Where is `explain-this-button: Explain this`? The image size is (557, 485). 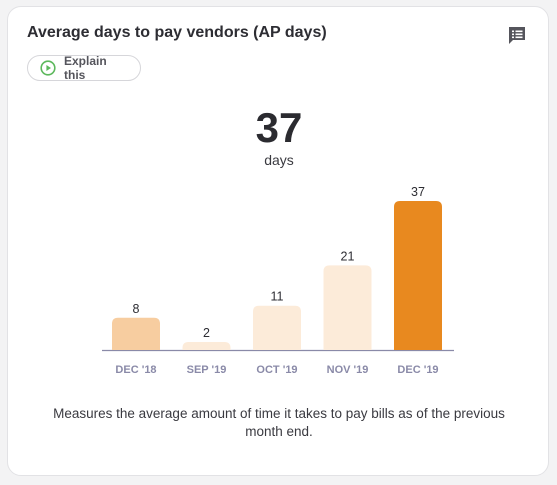 explain-this-button: Explain this is located at coordinates (84, 68).